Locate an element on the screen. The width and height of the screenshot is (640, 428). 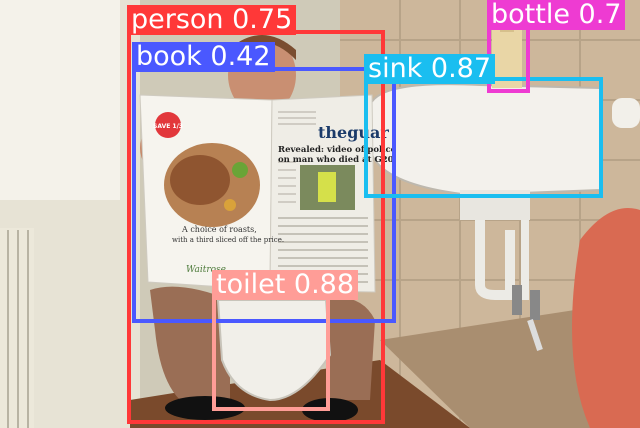
person-detection-label: person 0.75 is located at coordinates (211, 20).